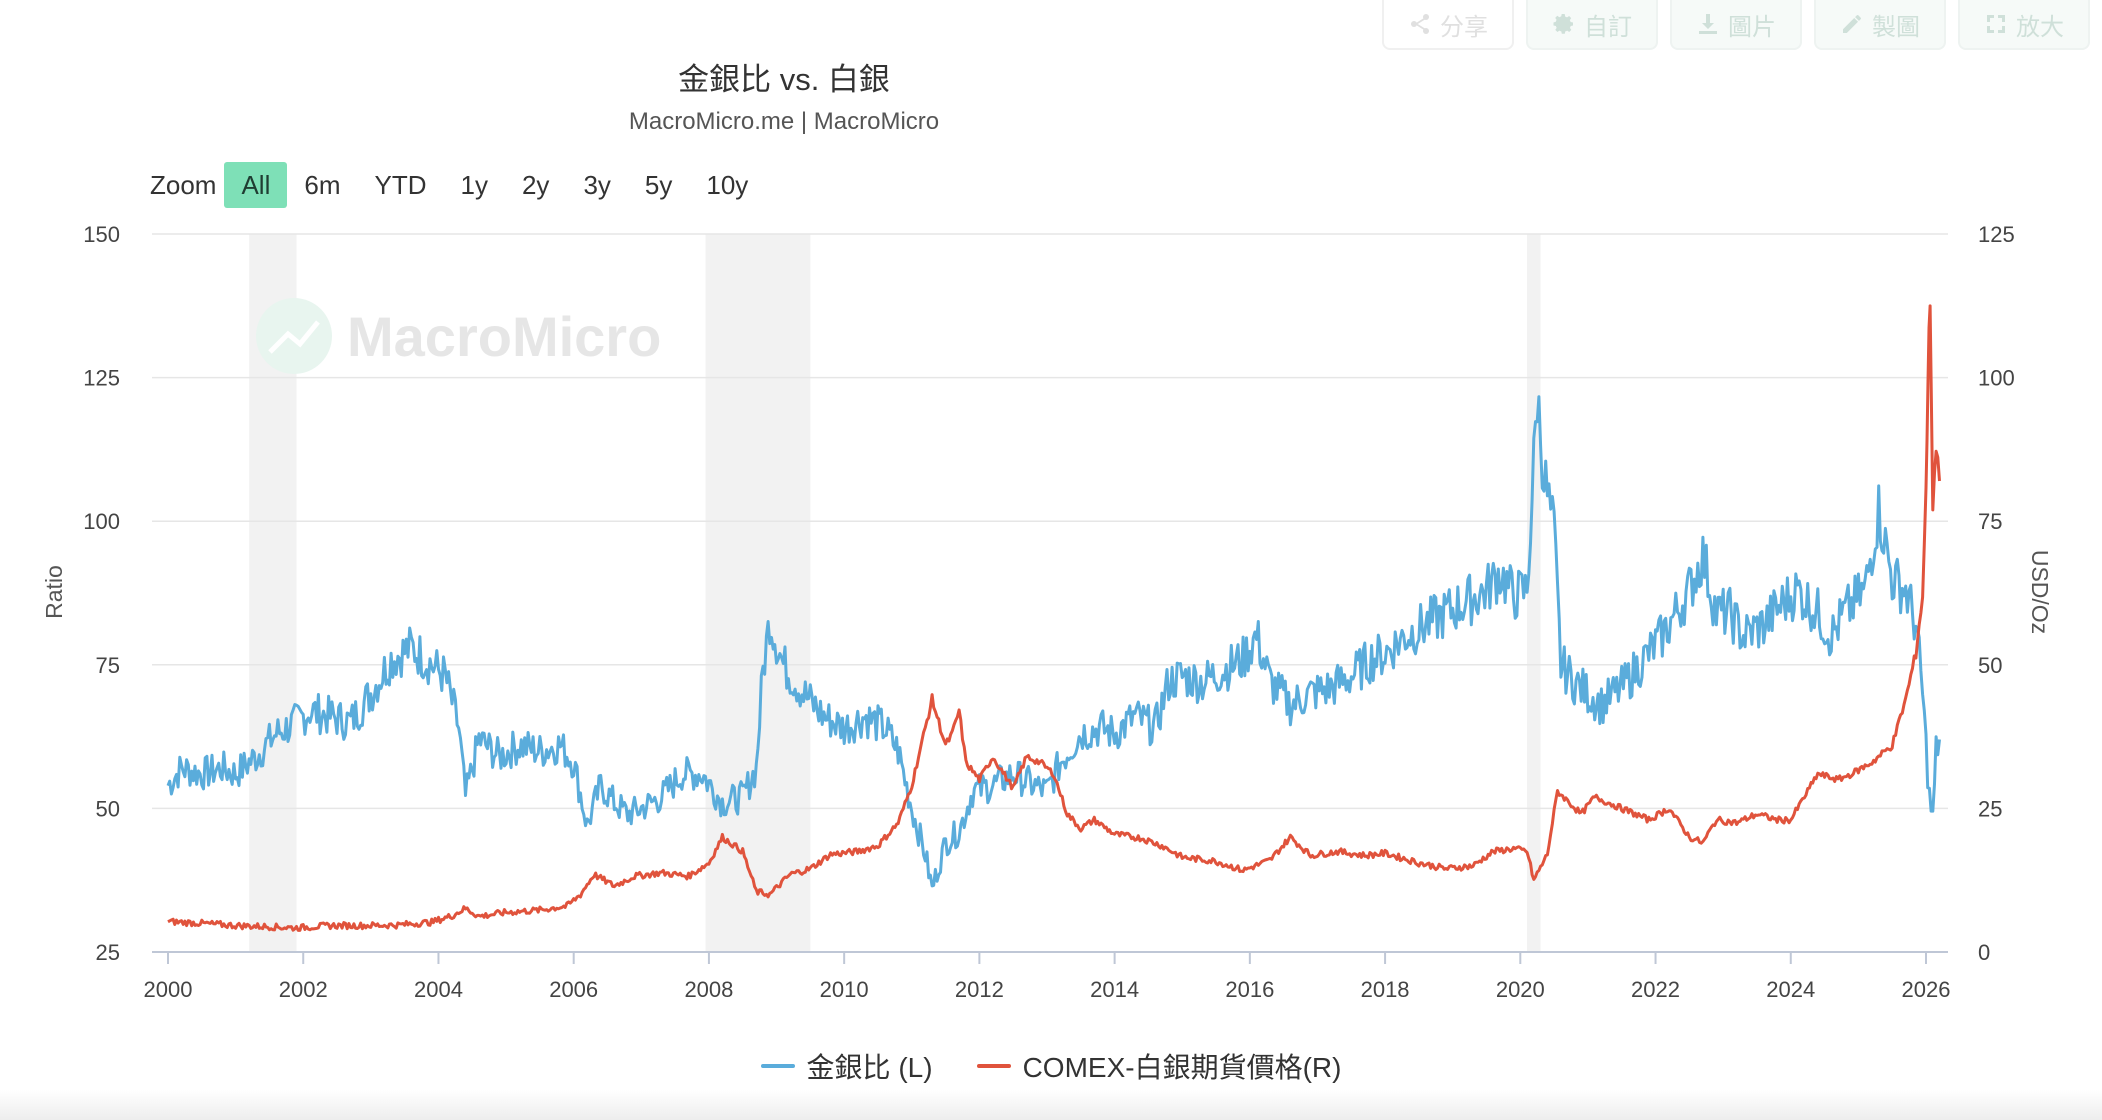 The image size is (2102, 1120). Describe the element at coordinates (2040, 592) in the screenshot. I see `right-axis-title: USD/Oz` at that location.